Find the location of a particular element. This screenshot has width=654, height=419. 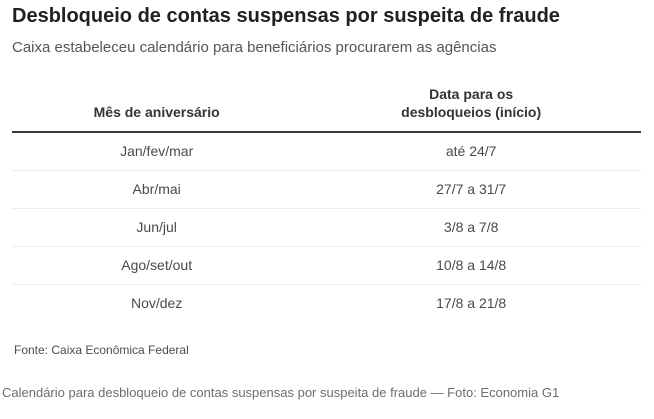

table-row: Abr/mai 27/7 a 31/7 is located at coordinates (326, 189).